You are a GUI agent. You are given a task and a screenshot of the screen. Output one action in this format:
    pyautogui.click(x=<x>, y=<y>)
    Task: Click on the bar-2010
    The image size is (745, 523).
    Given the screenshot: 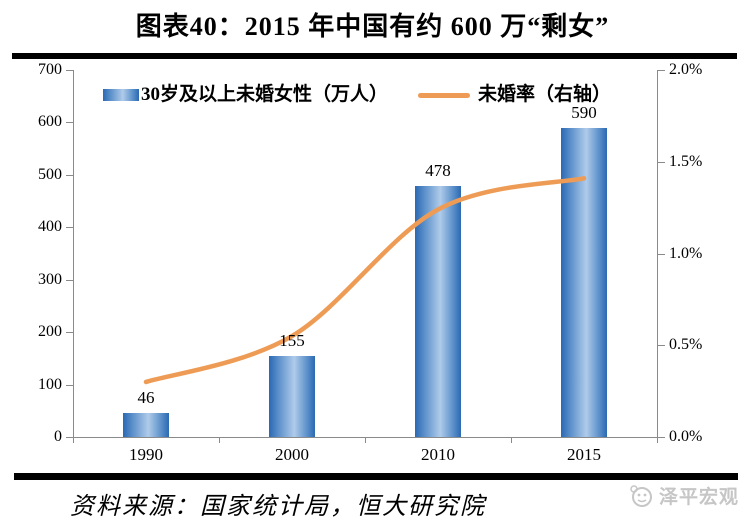 What is the action you would take?
    pyautogui.click(x=438, y=311)
    